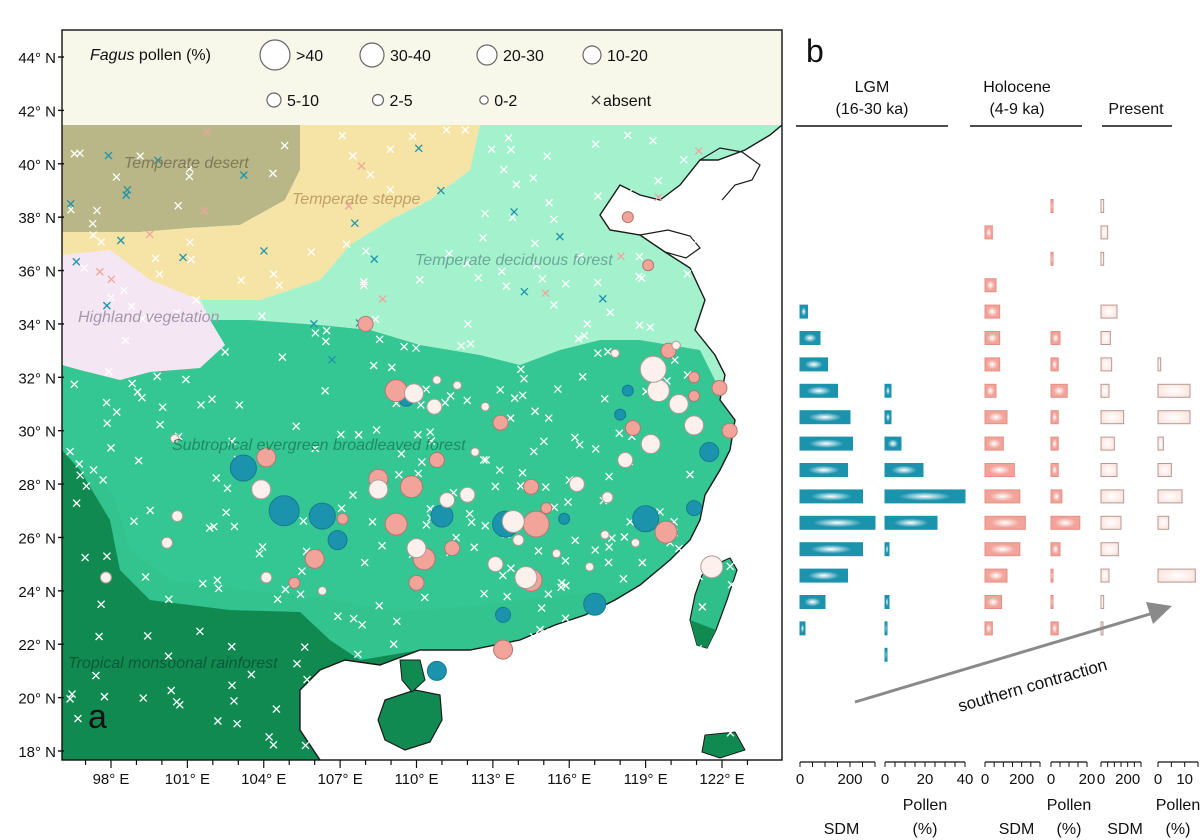 Image resolution: width=1200 pixels, height=840 pixels. Describe the element at coordinates (514, 260) in the screenshot. I see `zone-label-deciduous: Temperate deciduous forest` at that location.